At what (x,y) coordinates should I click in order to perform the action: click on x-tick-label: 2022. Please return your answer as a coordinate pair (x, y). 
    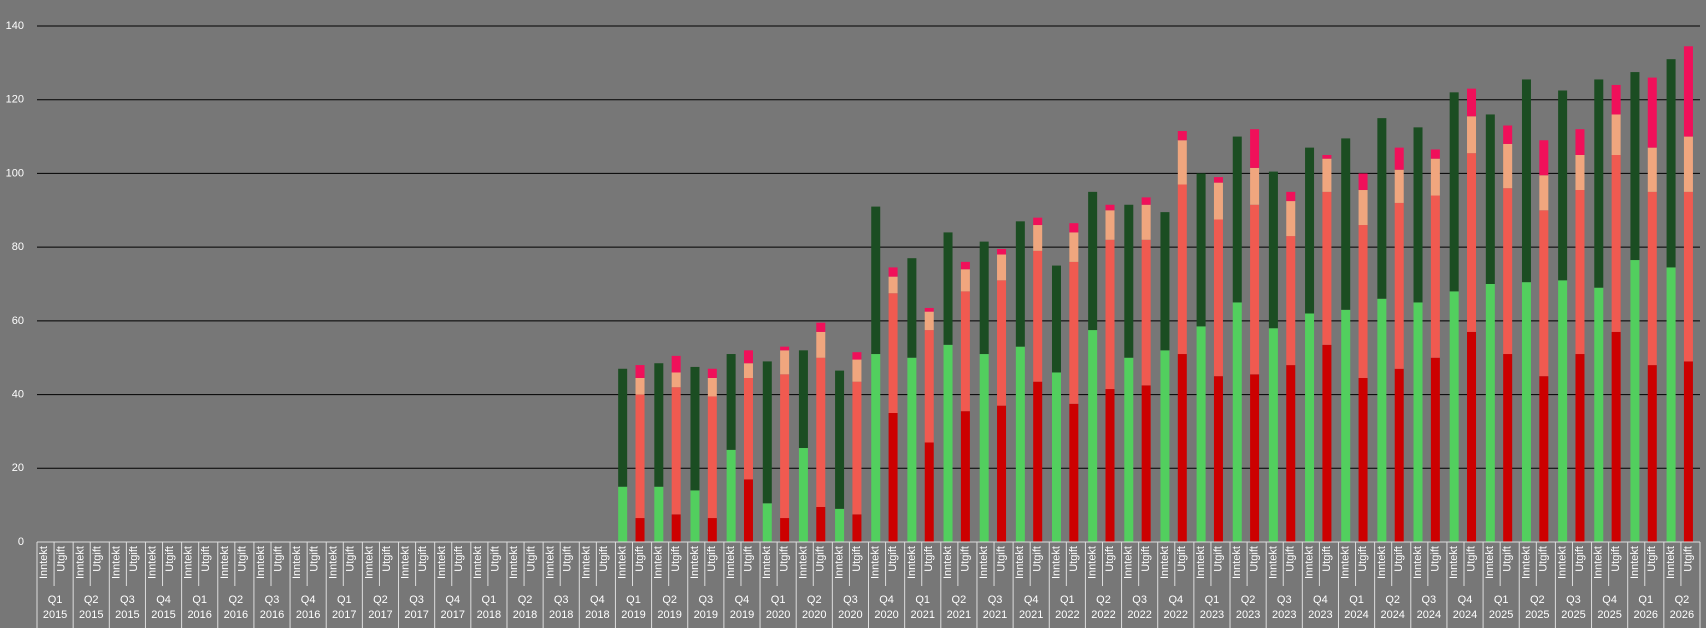
    Looking at the image, I should click on (1139, 615).